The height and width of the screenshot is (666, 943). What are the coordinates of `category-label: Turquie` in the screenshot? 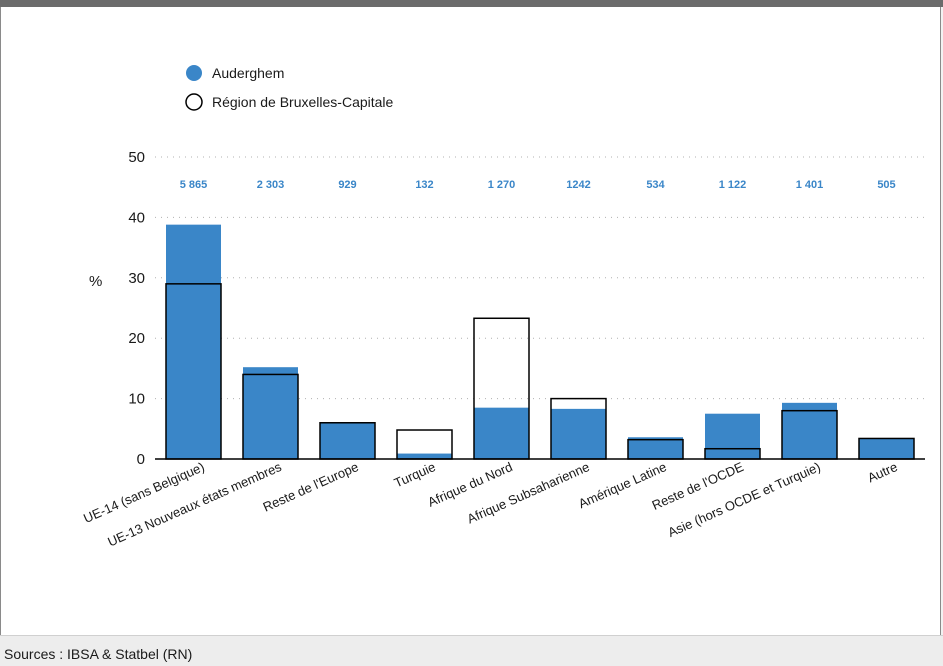 It's located at (415, 474).